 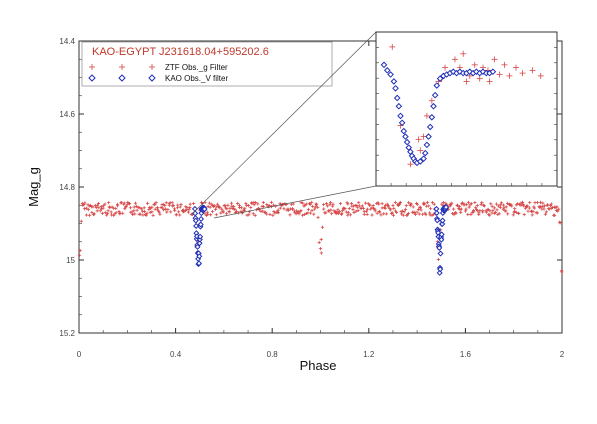 I want to click on legend-kao-symbol, so click(x=92, y=78).